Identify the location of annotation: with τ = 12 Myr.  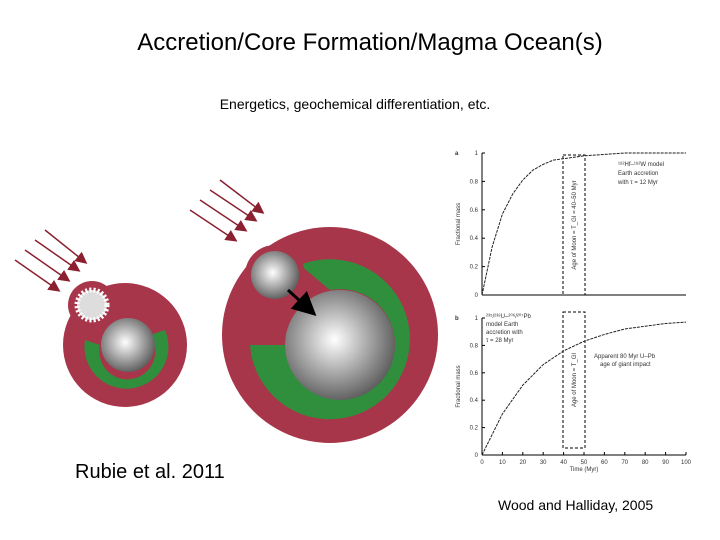
(637, 183).